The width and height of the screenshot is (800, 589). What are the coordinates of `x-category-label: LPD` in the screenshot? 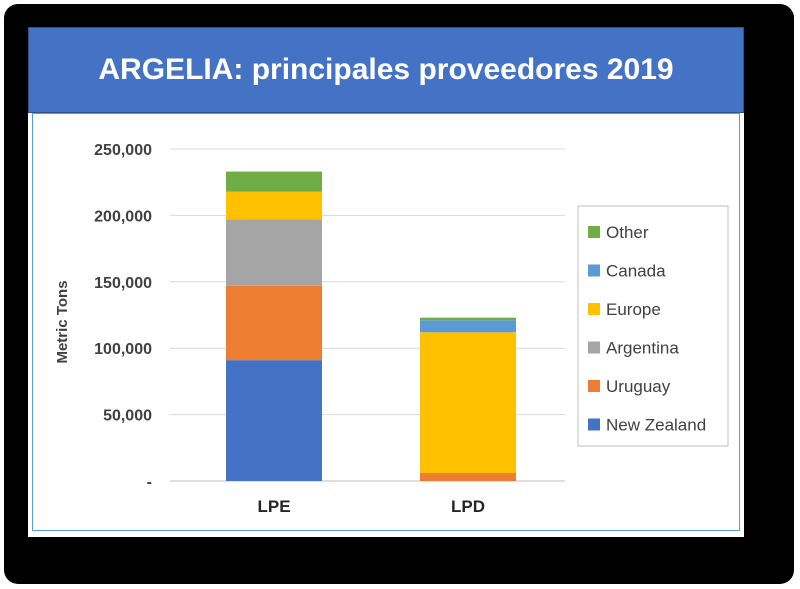 It's located at (468, 506).